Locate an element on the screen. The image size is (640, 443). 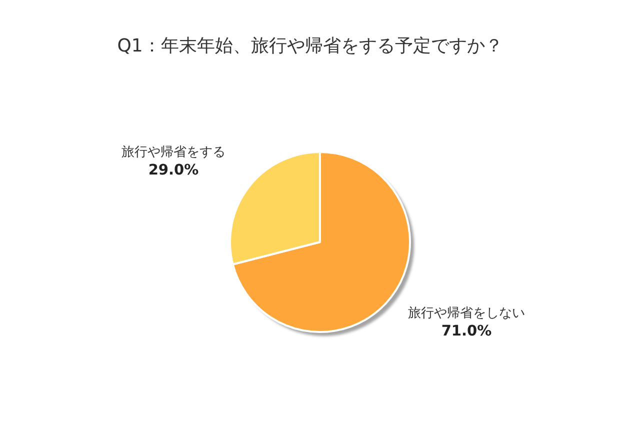
slice-label: 旅行や帰省をしない is located at coordinates (466, 314).